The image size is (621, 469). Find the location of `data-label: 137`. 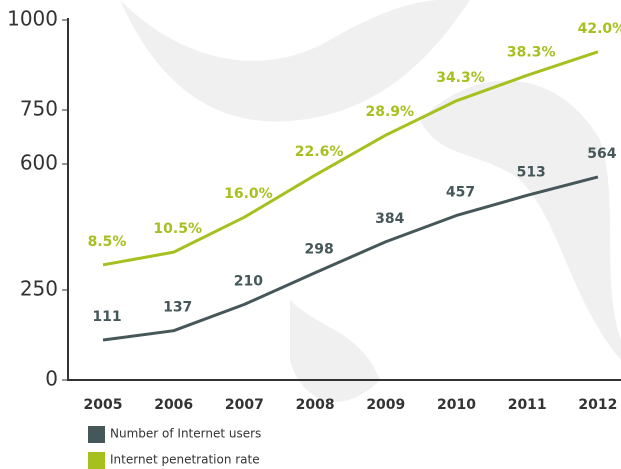

data-label: 137 is located at coordinates (177, 308).